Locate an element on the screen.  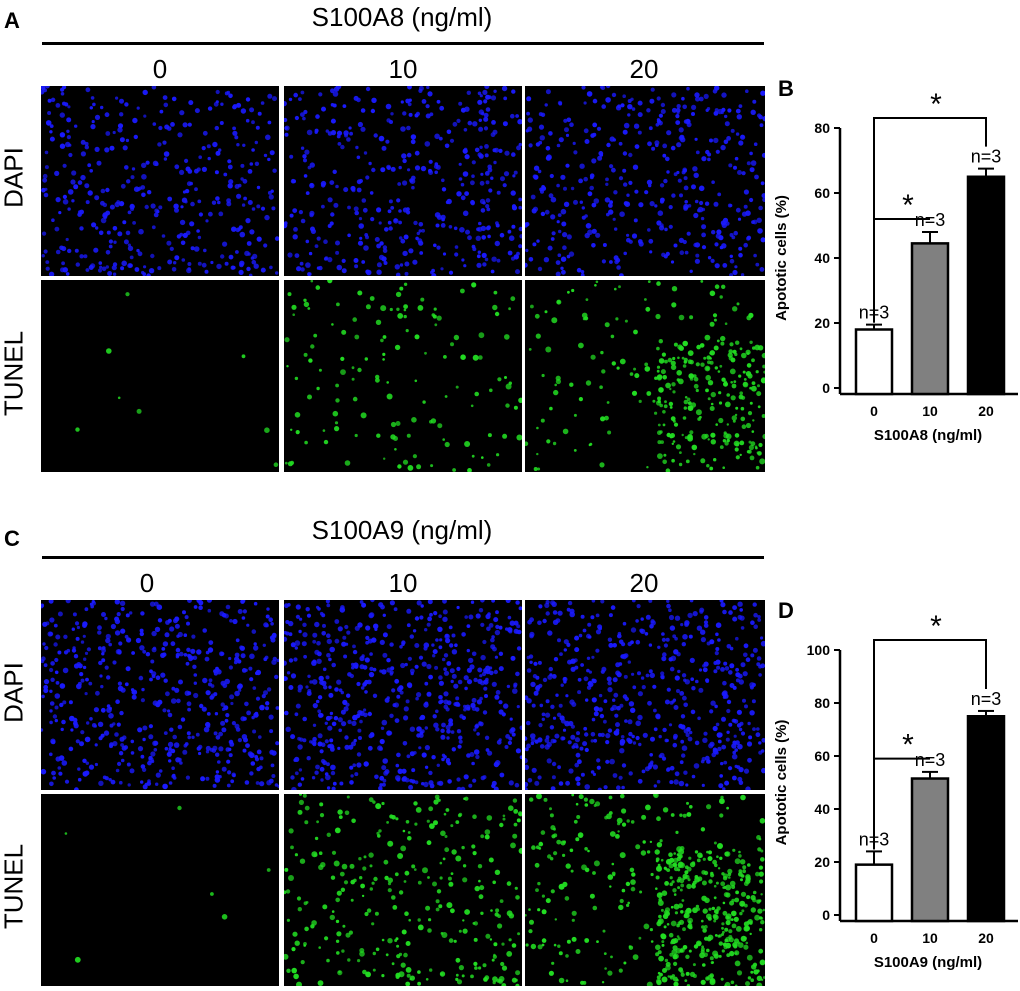
chart-d-x-axis-title: S100A9 (ng/ml) is located at coordinates (928, 962).